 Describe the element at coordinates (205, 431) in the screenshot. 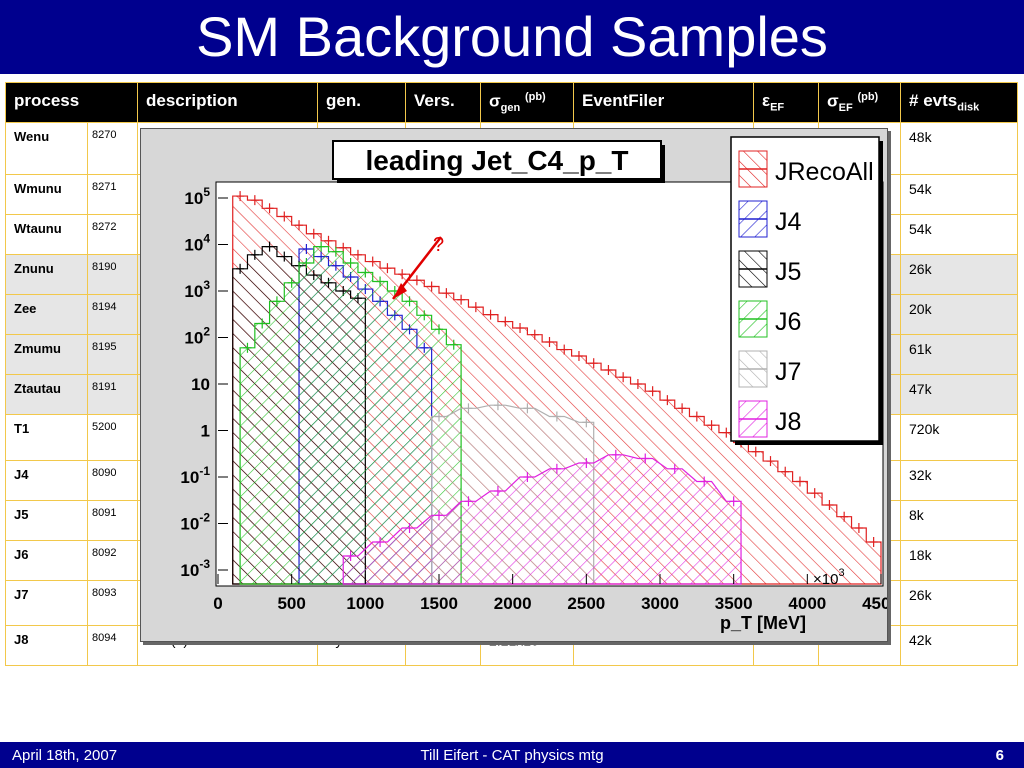

I see `y-tick-label: 1` at that location.